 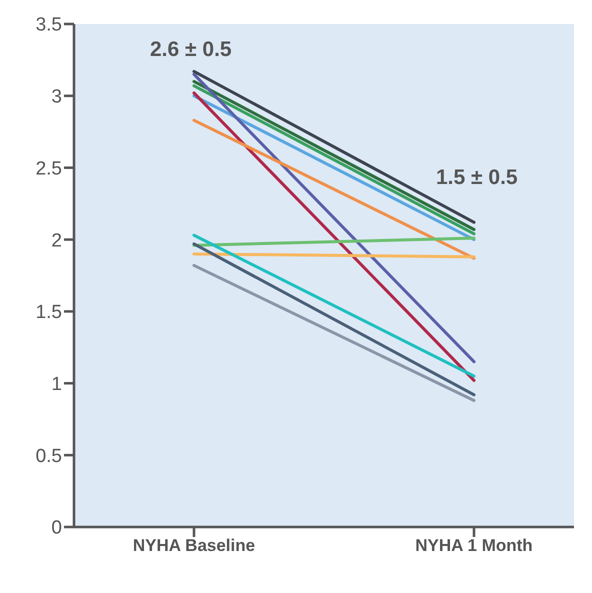 What do you see at coordinates (56, 385) in the screenshot?
I see `y-tick-label: 1` at bounding box center [56, 385].